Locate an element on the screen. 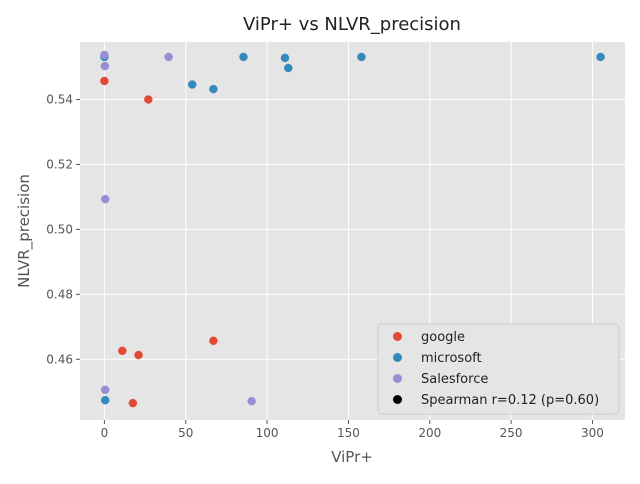  y-tick-label: 0.48 is located at coordinates (59, 294).